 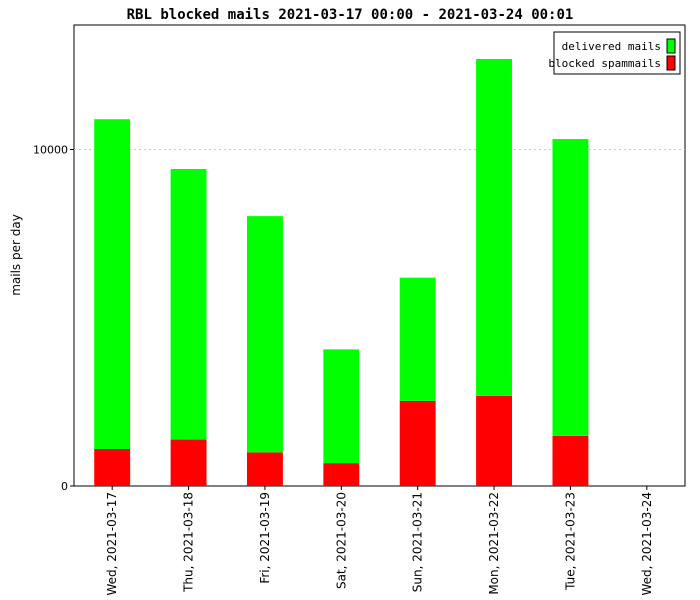 I want to click on legend-swatch-blocked-spammails, so click(x=671, y=63).